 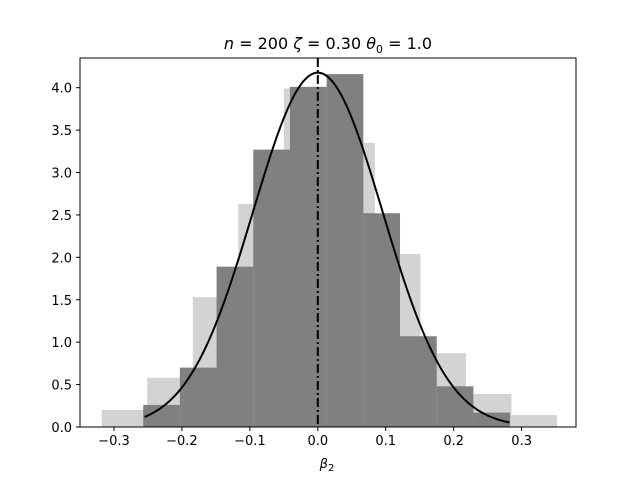 I want to click on x-tick-label-5: 0.2, so click(x=453, y=441).